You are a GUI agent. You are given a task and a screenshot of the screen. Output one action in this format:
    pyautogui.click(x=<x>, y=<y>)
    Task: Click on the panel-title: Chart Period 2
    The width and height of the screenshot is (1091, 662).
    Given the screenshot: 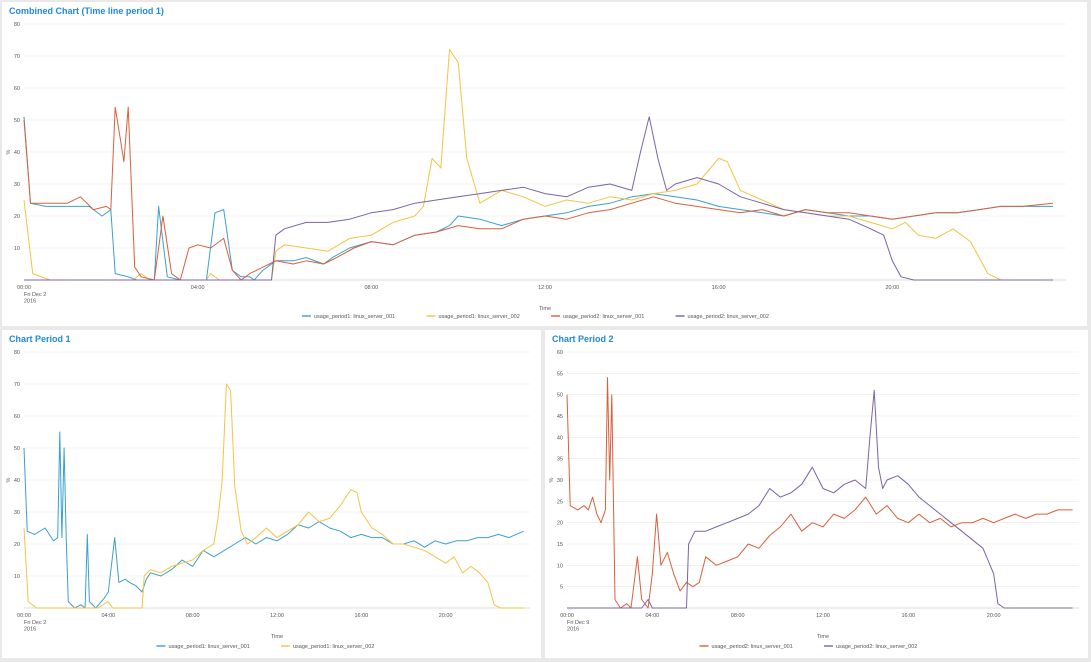 What is the action you would take?
    pyautogui.click(x=583, y=339)
    